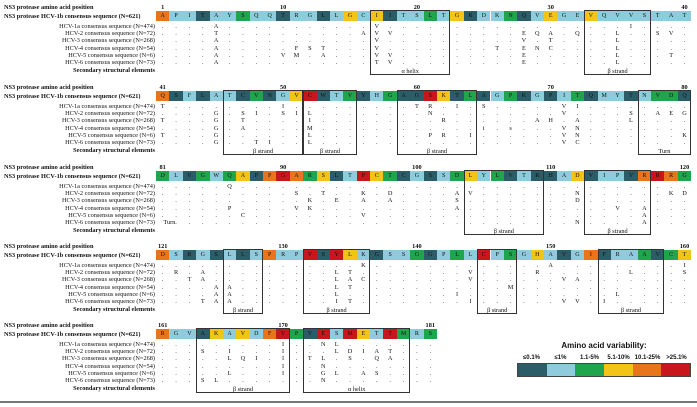 This screenshot has width=697, height=407. What do you see at coordinates (483, 128) in the screenshot?
I see `variant-residue: i` at bounding box center [483, 128].